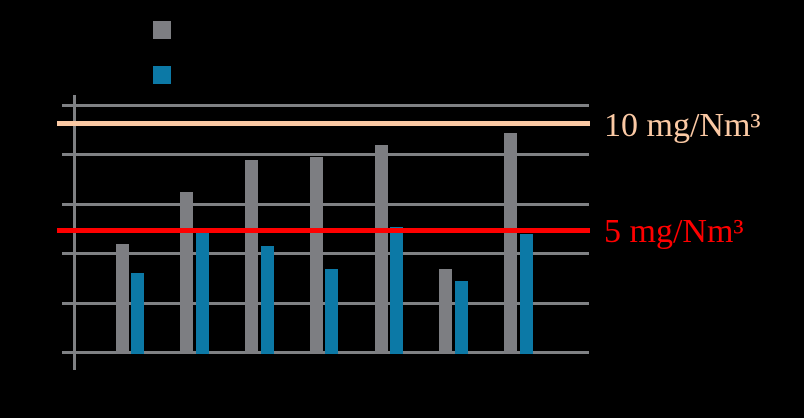 This screenshot has width=804, height=418. Describe the element at coordinates (674, 232) in the screenshot. I see `ref-line-label-5: 5 mg/Nm³` at that location.